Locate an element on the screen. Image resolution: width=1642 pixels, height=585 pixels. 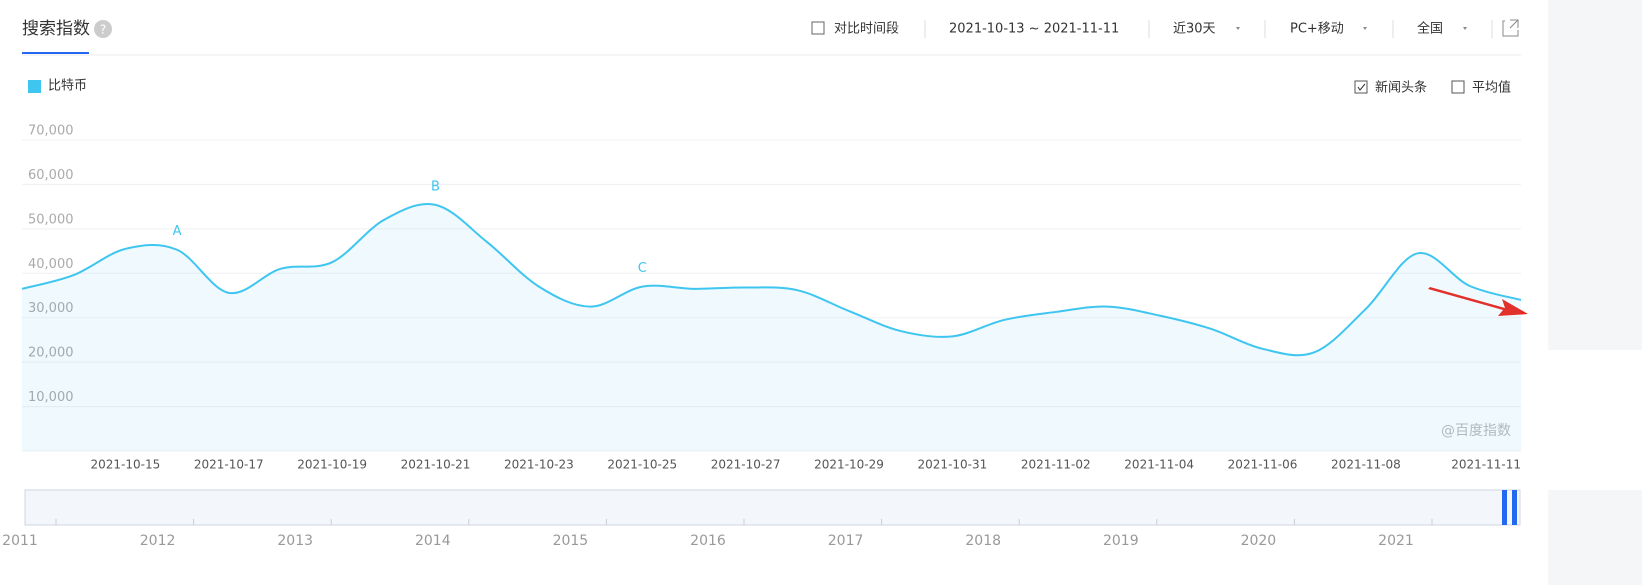
period: 近30天 is located at coordinates (1194, 29).